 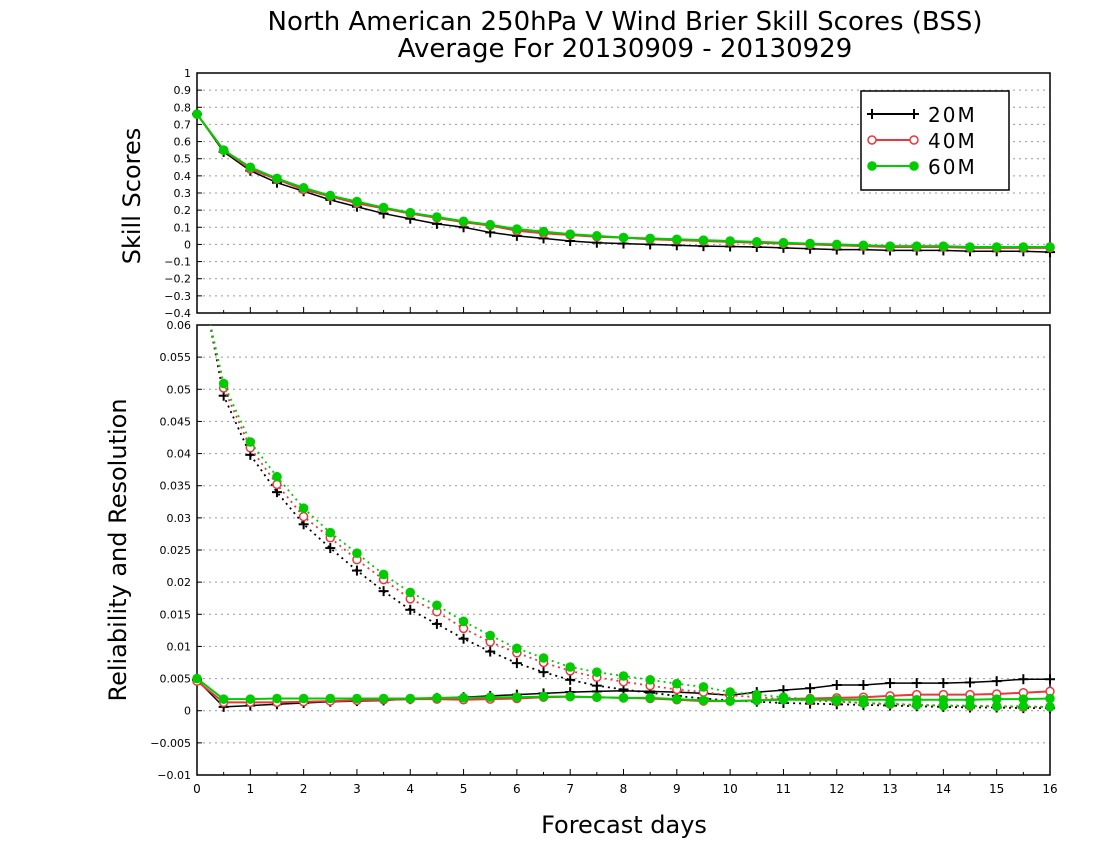 I want to click on top-y-tick-label: −0.1, so click(x=177, y=262).